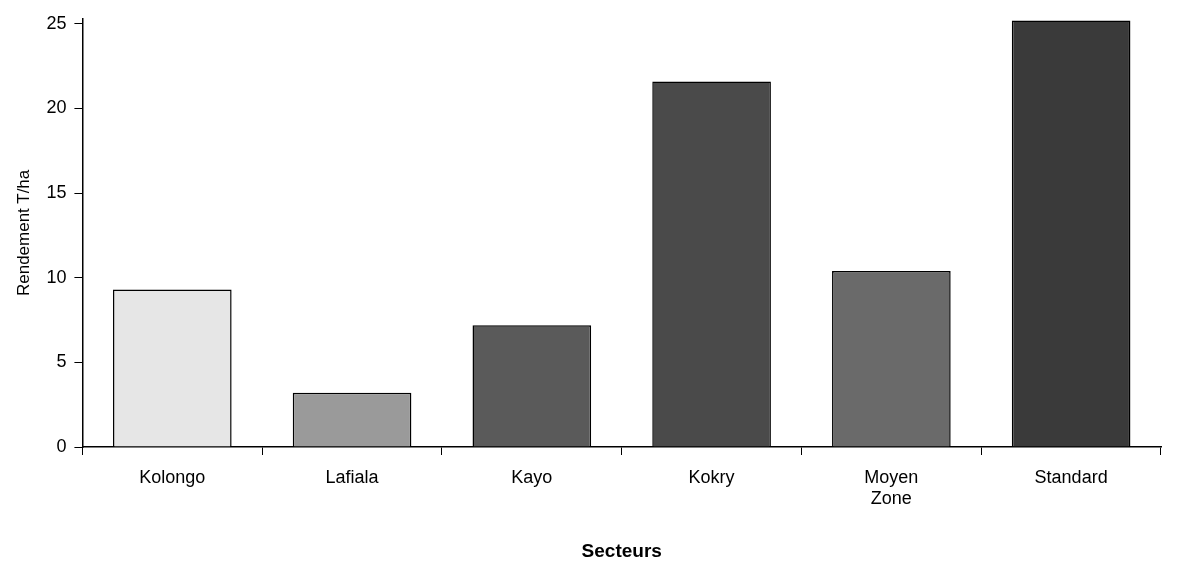 The image size is (1181, 577). What do you see at coordinates (56, 192) in the screenshot?
I see `y-tick-label: 15` at bounding box center [56, 192].